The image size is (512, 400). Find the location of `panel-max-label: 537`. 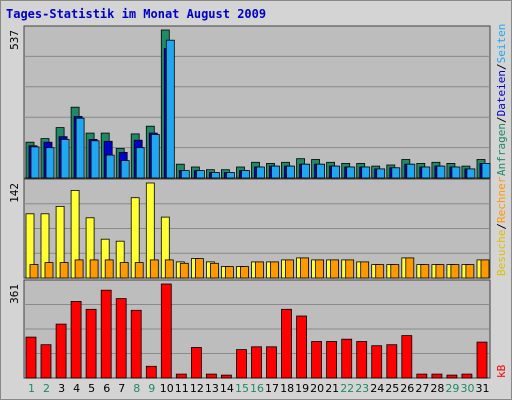

panel-max-label: 537 is located at coordinates (14, 40).